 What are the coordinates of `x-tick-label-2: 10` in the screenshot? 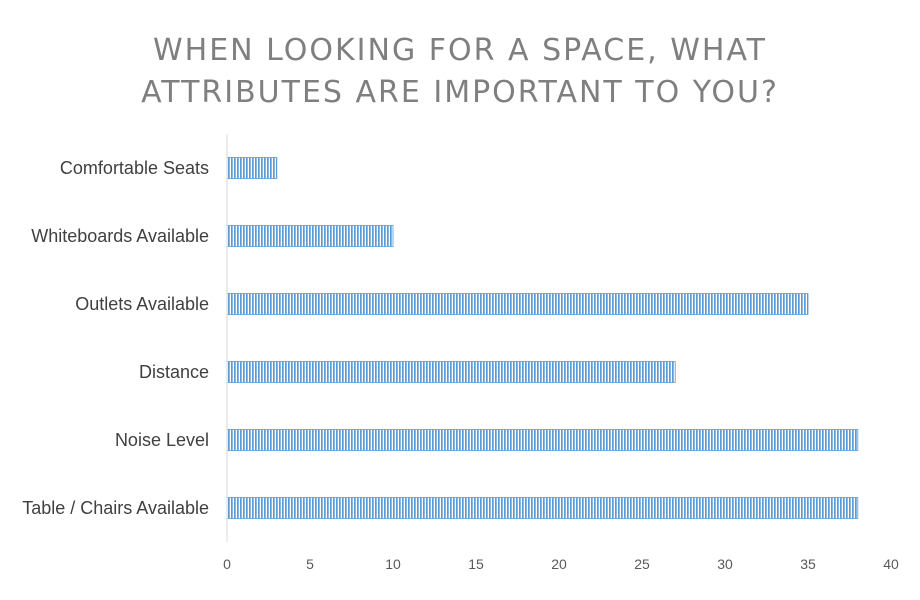 It's located at (393, 564).